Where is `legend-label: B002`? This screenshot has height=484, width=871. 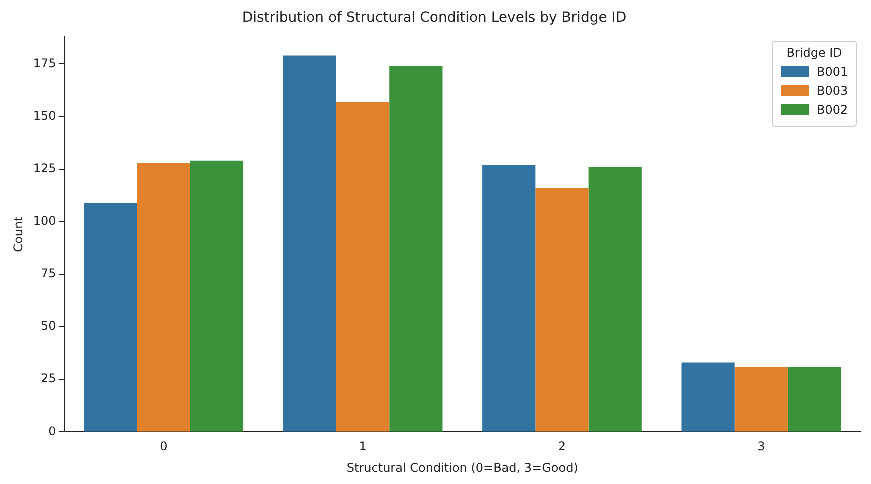 legend-label: B002 is located at coordinates (832, 109).